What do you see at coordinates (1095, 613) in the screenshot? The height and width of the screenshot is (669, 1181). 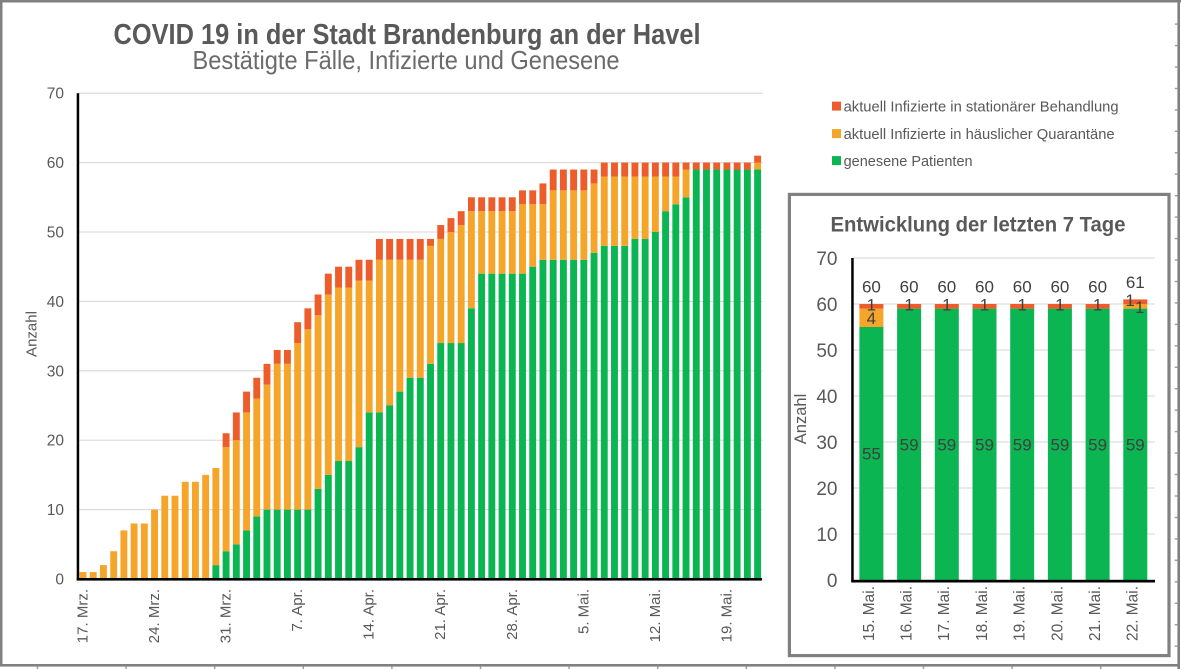 I see `svg-text: 21. Mai.` at bounding box center [1095, 613].